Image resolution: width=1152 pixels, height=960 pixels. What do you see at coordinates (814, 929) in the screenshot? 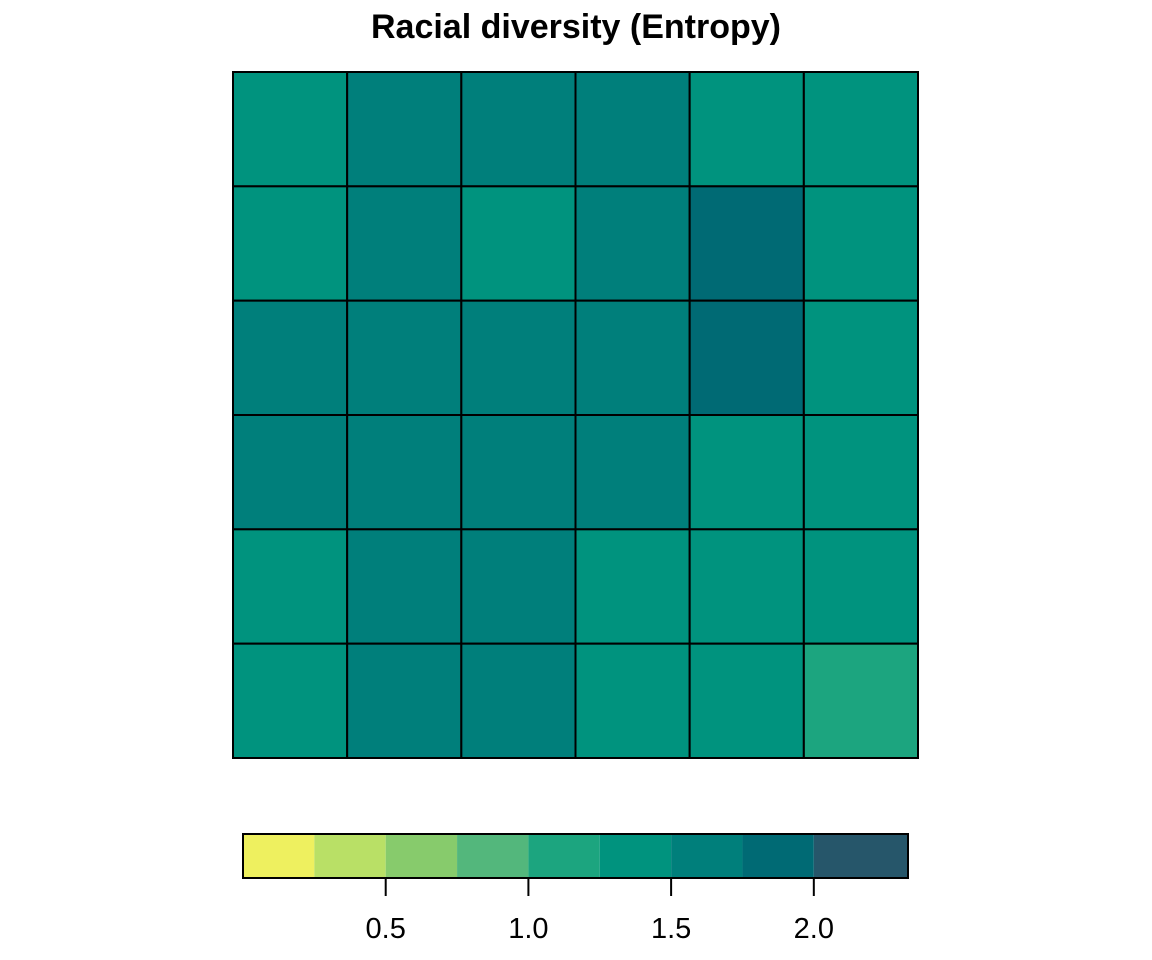
I see `legend-tick-label: 2.0` at bounding box center [814, 929].